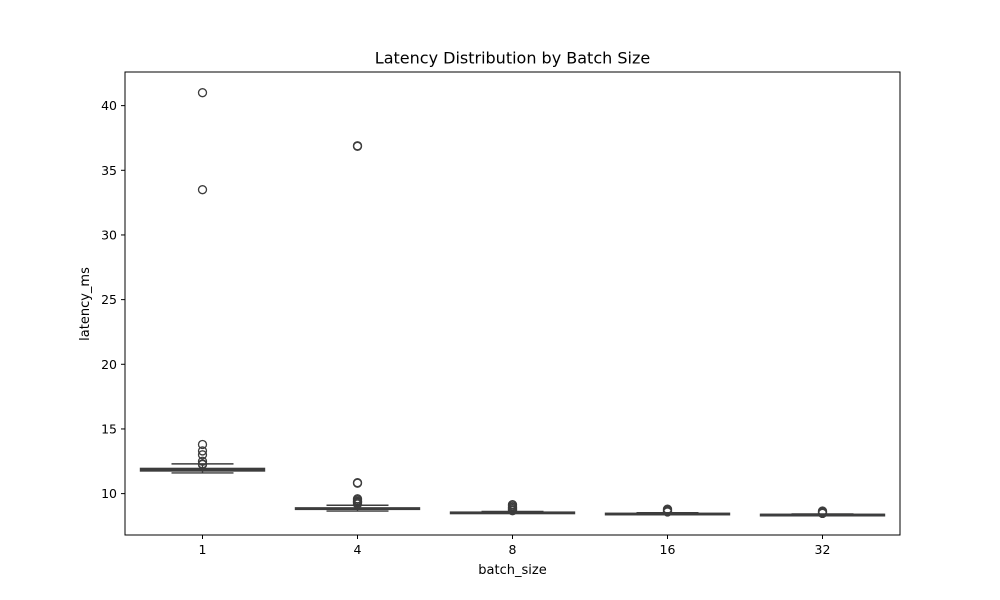 The height and width of the screenshot is (600, 1000). What do you see at coordinates (109, 299) in the screenshot?
I see `y-tick-label: 25` at bounding box center [109, 299].